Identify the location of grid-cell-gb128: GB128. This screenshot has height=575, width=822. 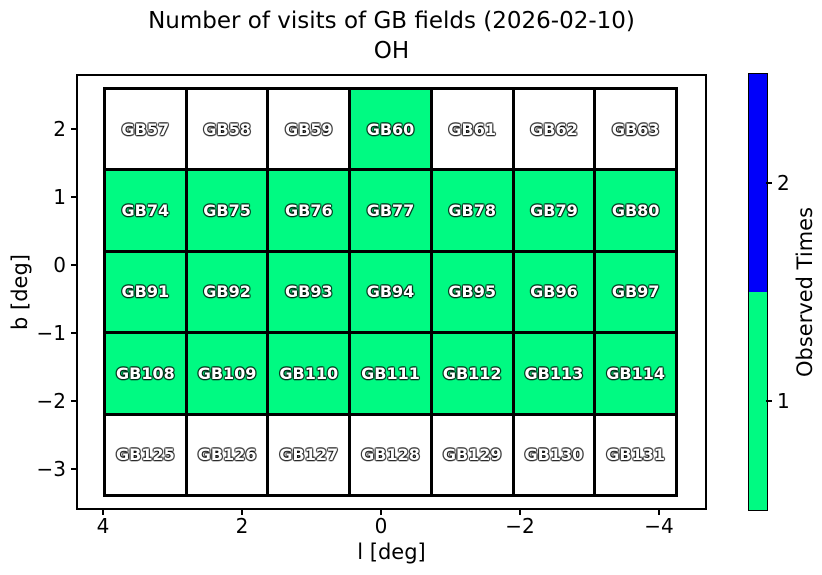
(390, 454).